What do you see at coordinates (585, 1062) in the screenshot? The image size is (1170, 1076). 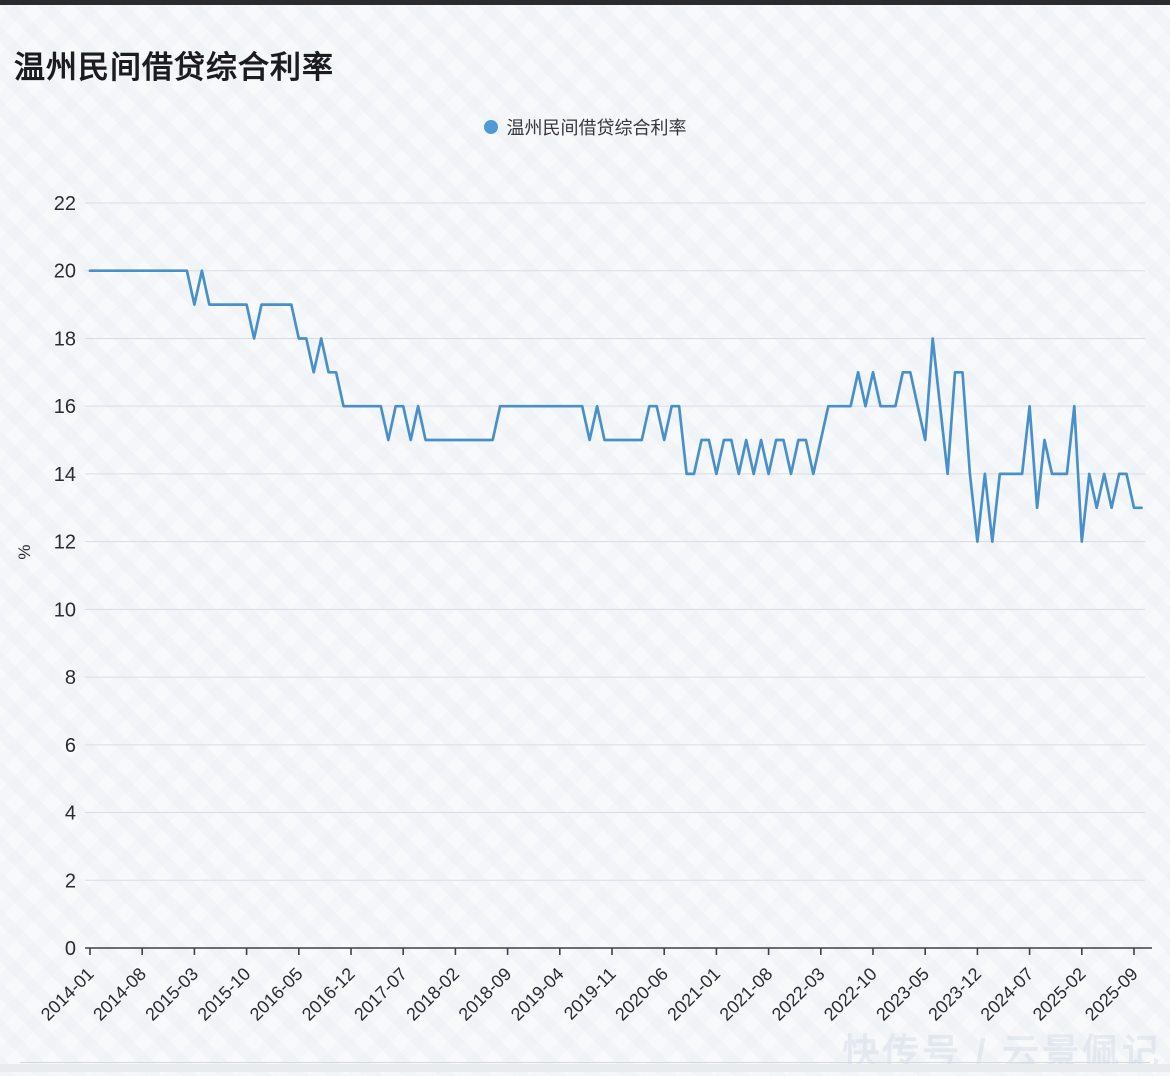 I see `bottom-divider` at bounding box center [585, 1062].